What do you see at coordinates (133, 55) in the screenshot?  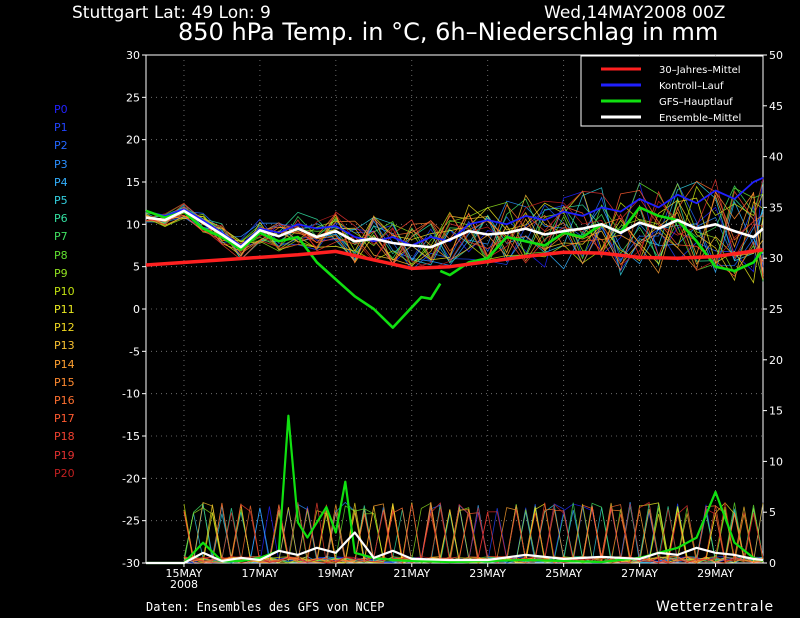 I see `y-left-tick-label: 30` at bounding box center [133, 55].